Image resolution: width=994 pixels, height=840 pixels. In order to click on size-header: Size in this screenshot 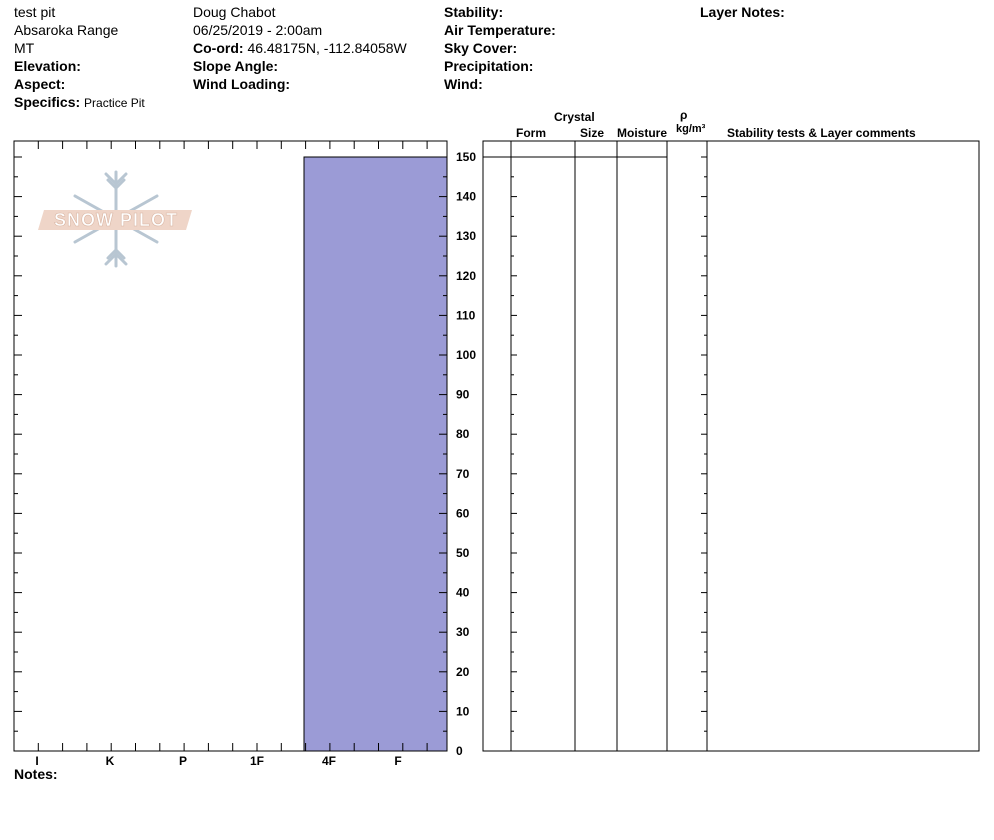, I will do `click(592, 133)`.